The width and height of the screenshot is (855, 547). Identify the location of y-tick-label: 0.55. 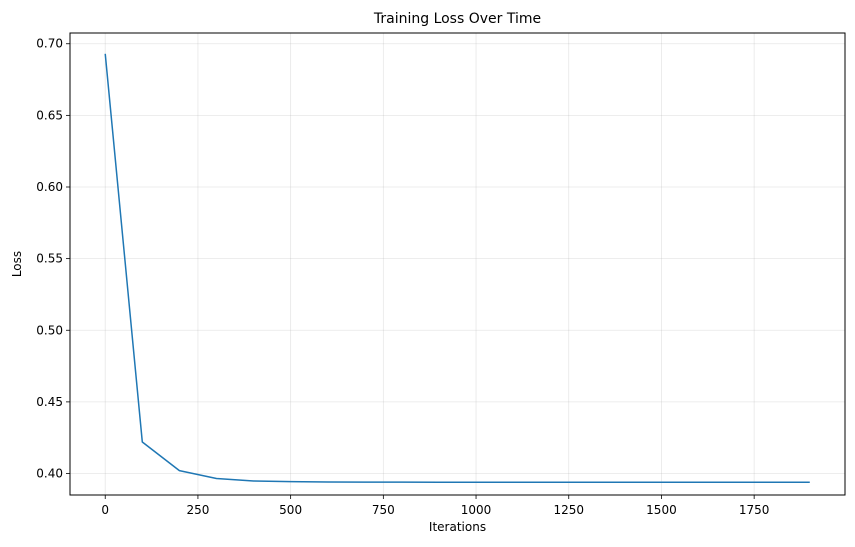
(49, 259).